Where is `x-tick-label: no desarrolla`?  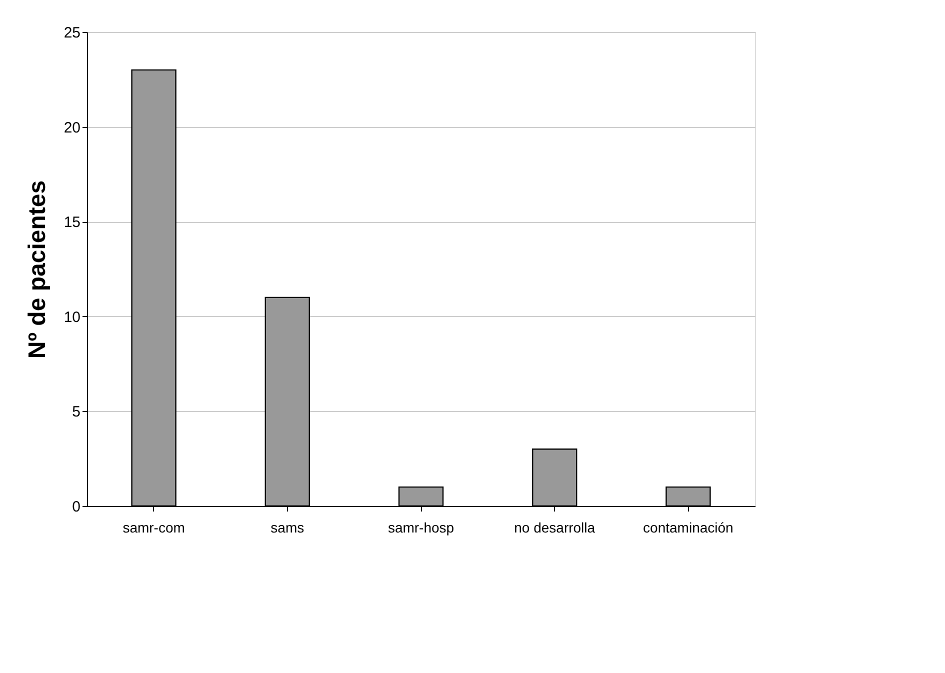
x-tick-label: no desarrolla is located at coordinates (555, 528).